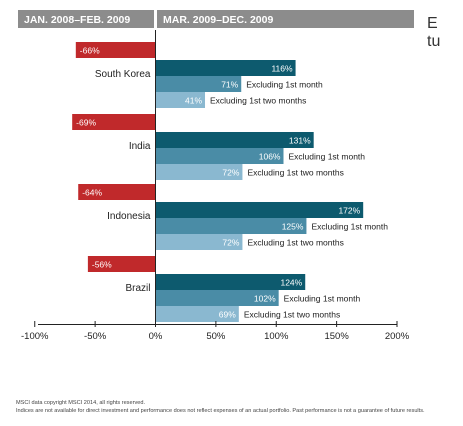  Describe the element at coordinates (276, 336) in the screenshot. I see `x-tick-label: 100%` at that location.